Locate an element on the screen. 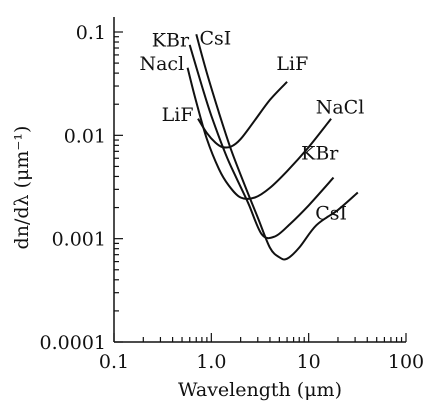 The width and height of the screenshot is (429, 405). x-tick-label: 10 is located at coordinates (309, 362).